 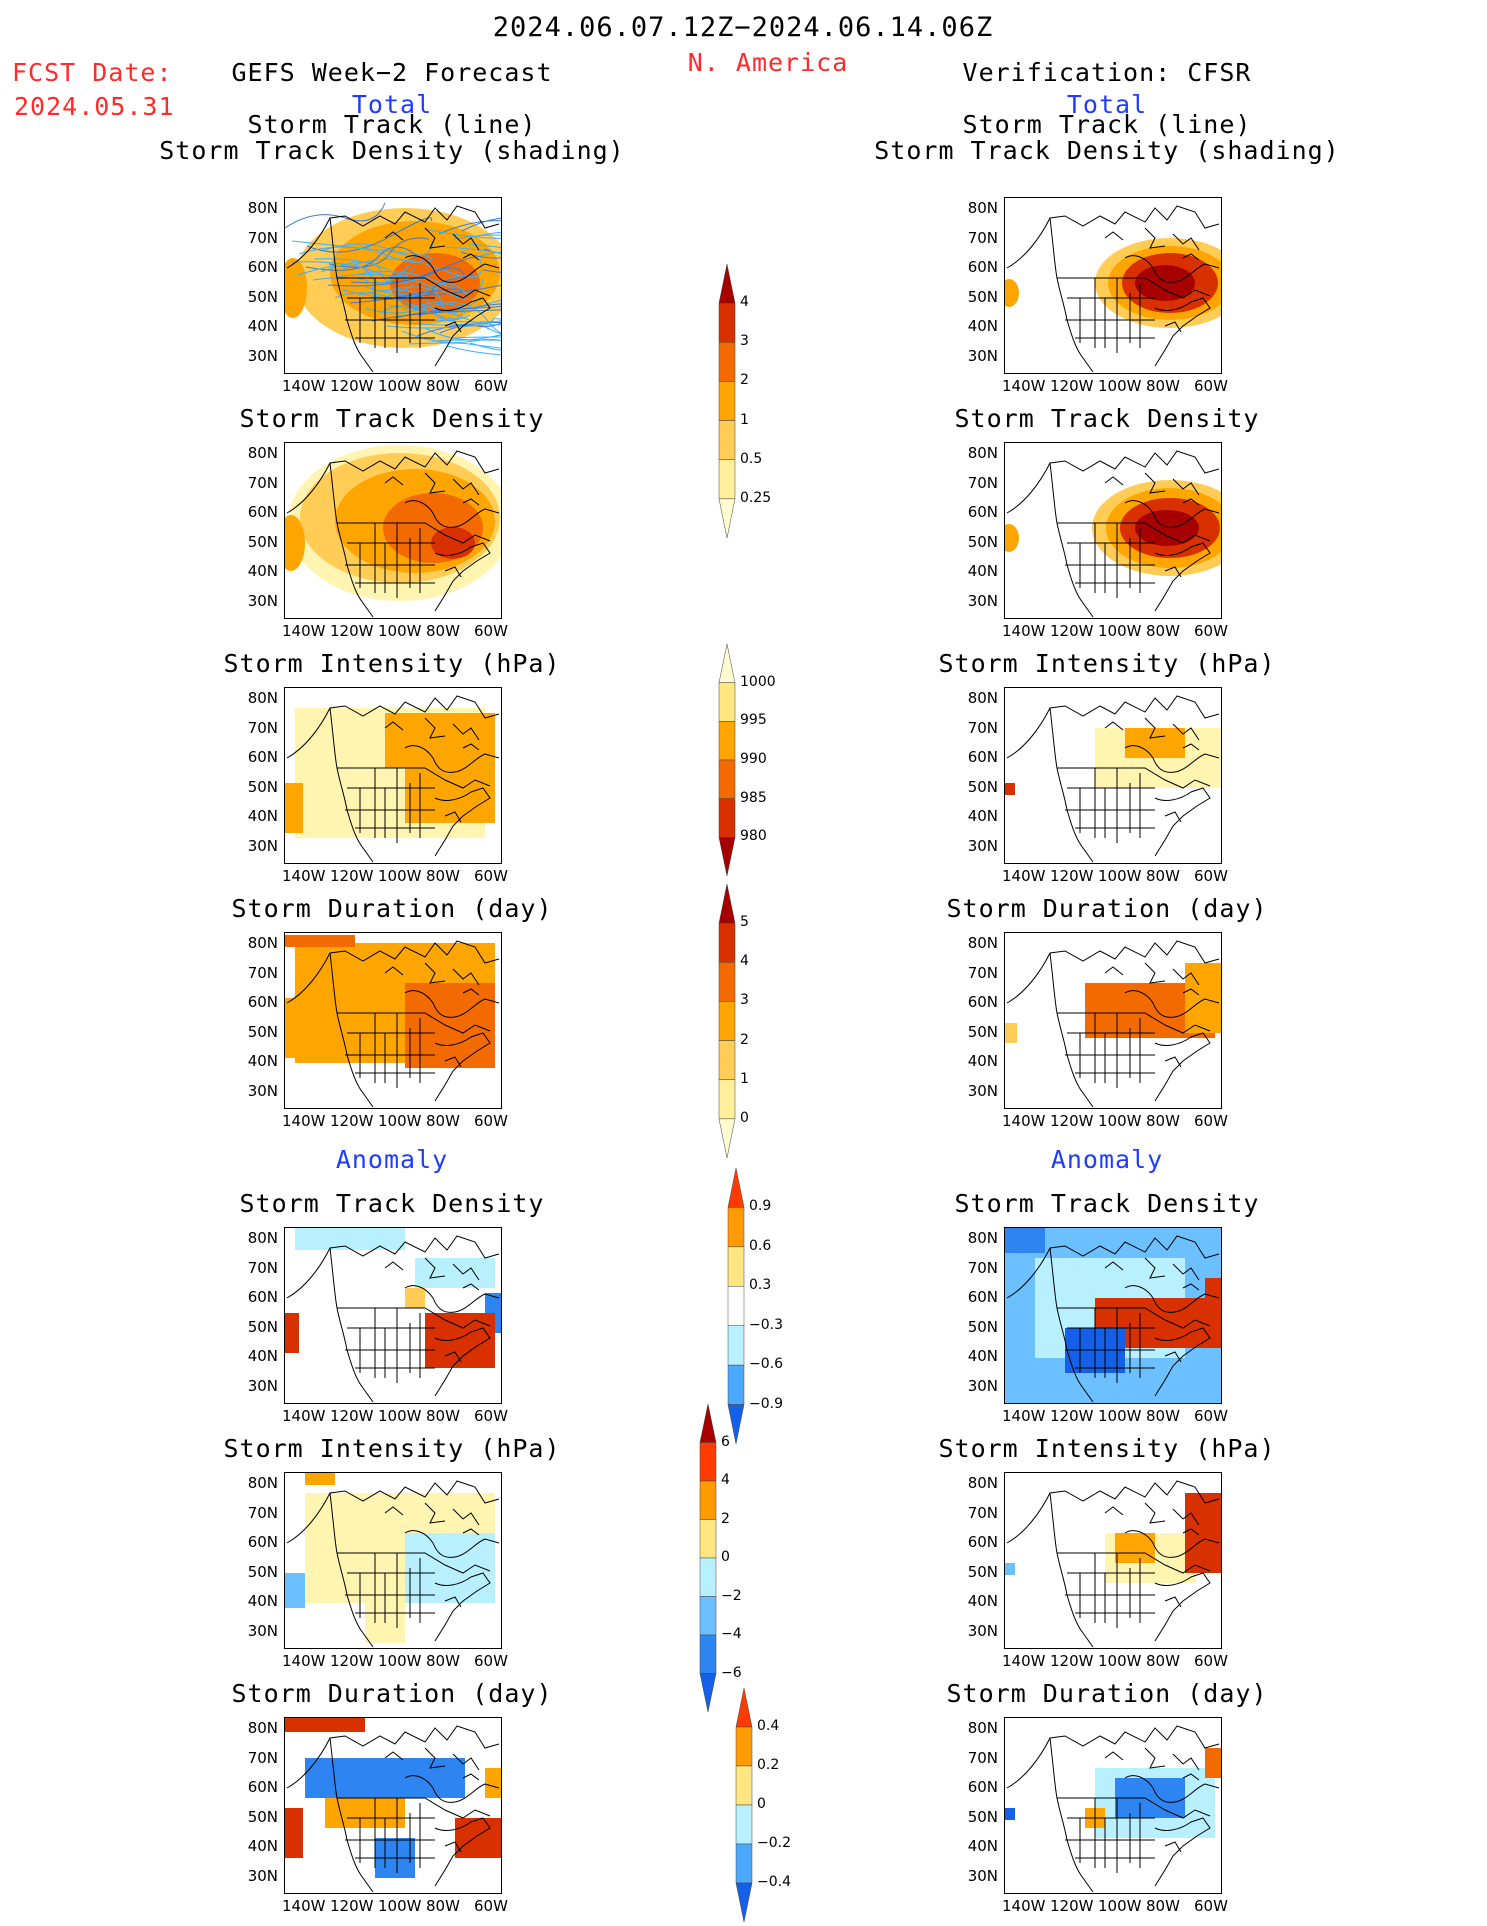 What do you see at coordinates (1024, 631) in the screenshot?
I see `right-density-map-lon-label: 140W` at bounding box center [1024, 631].